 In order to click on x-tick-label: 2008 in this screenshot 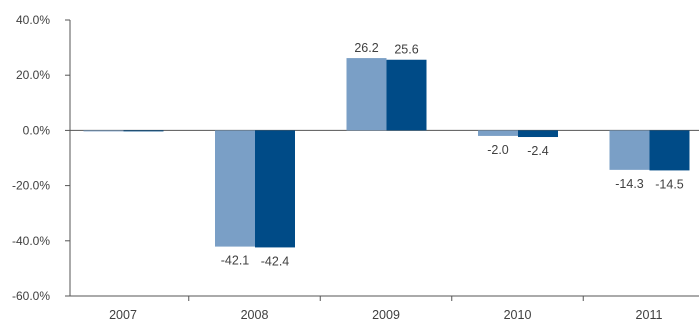, I will do `click(255, 314)`.